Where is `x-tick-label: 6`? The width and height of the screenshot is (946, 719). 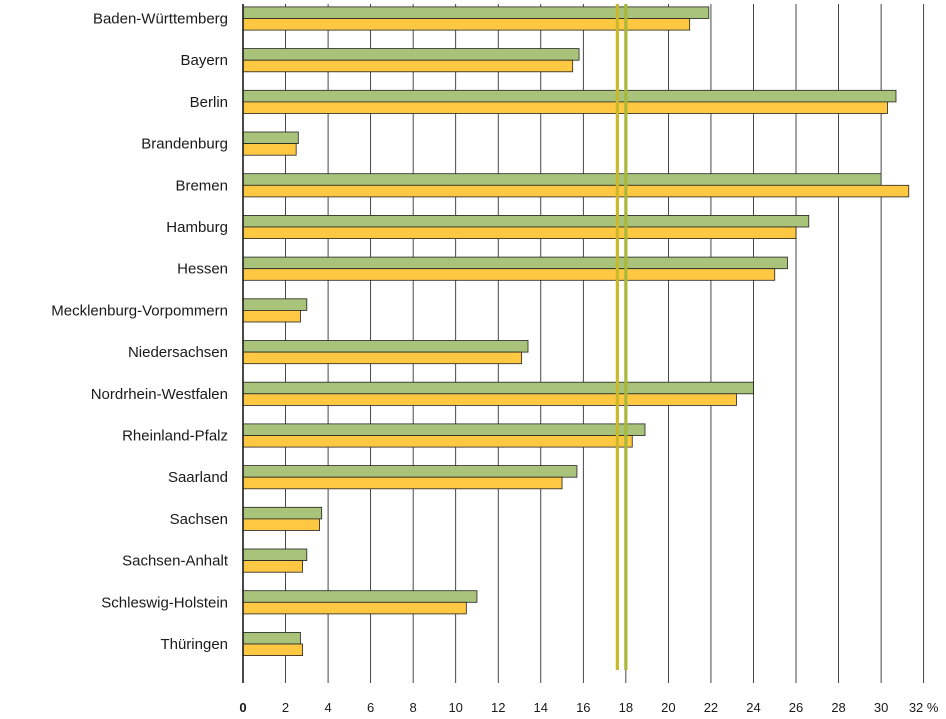 x-tick-label: 6 is located at coordinates (370, 707).